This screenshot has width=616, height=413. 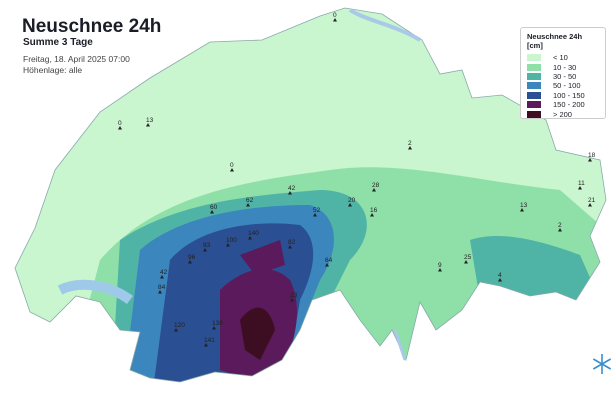 I want to click on station-value: 52, so click(x=317, y=210).